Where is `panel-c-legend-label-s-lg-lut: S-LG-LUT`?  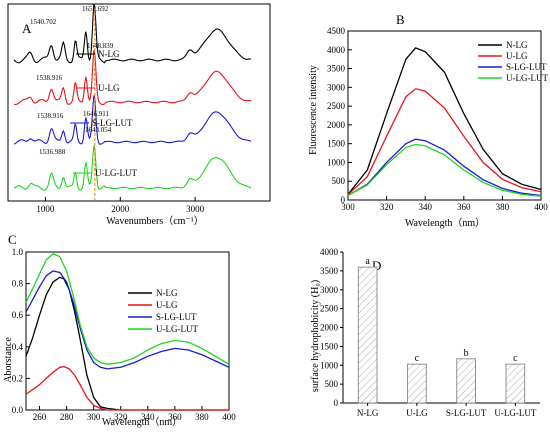
panel-c-legend-label-s-lg-lut: S-LG-LUT is located at coordinates (176, 317).